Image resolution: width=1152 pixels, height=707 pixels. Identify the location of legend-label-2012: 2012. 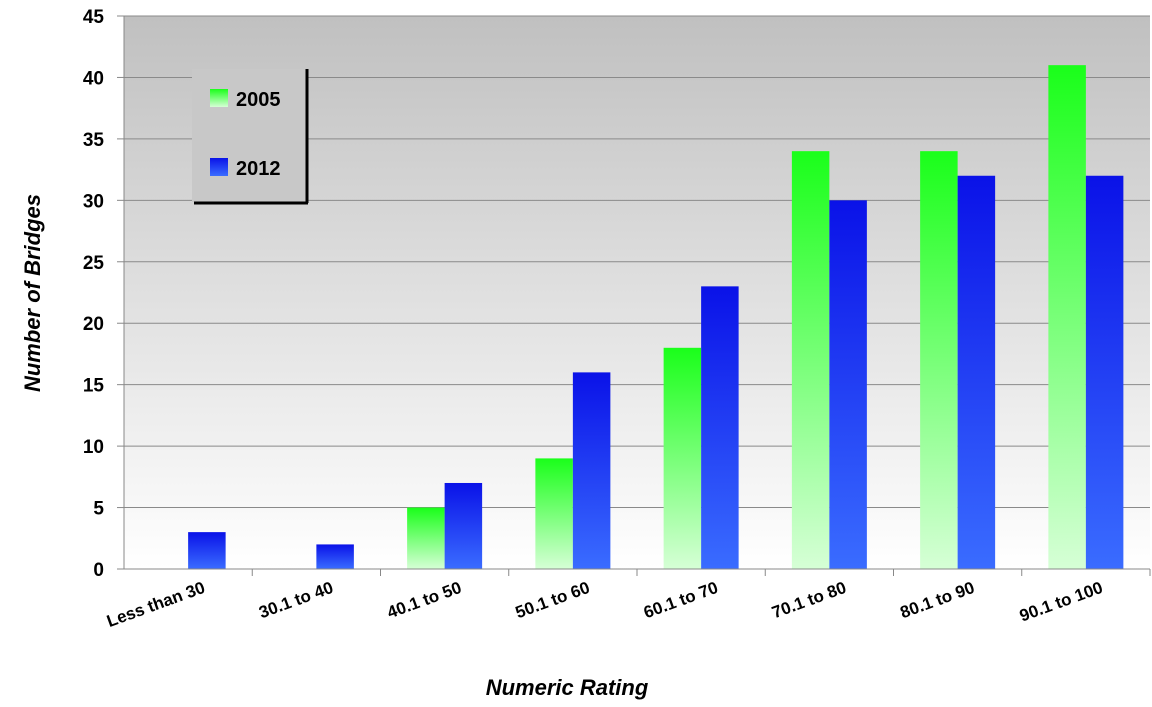
(258, 169).